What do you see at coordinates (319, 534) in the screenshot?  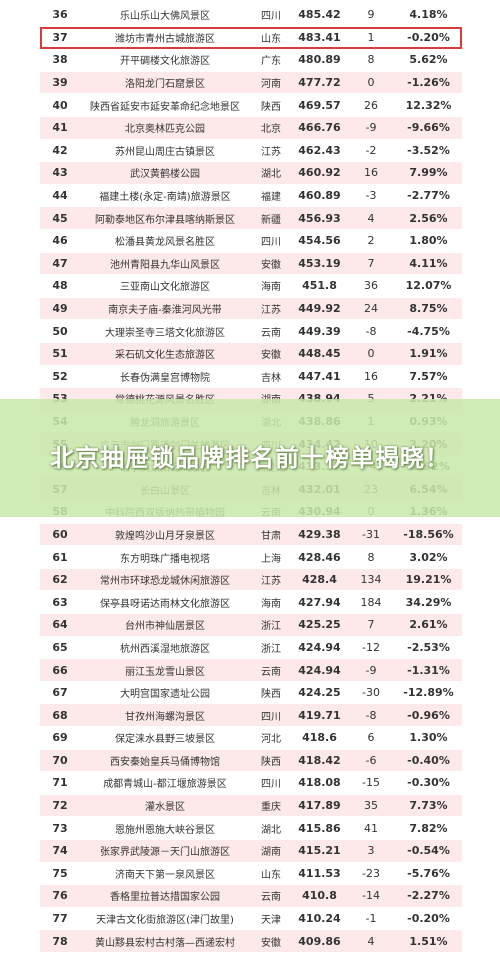 I see `score-cell: 429.38` at bounding box center [319, 534].